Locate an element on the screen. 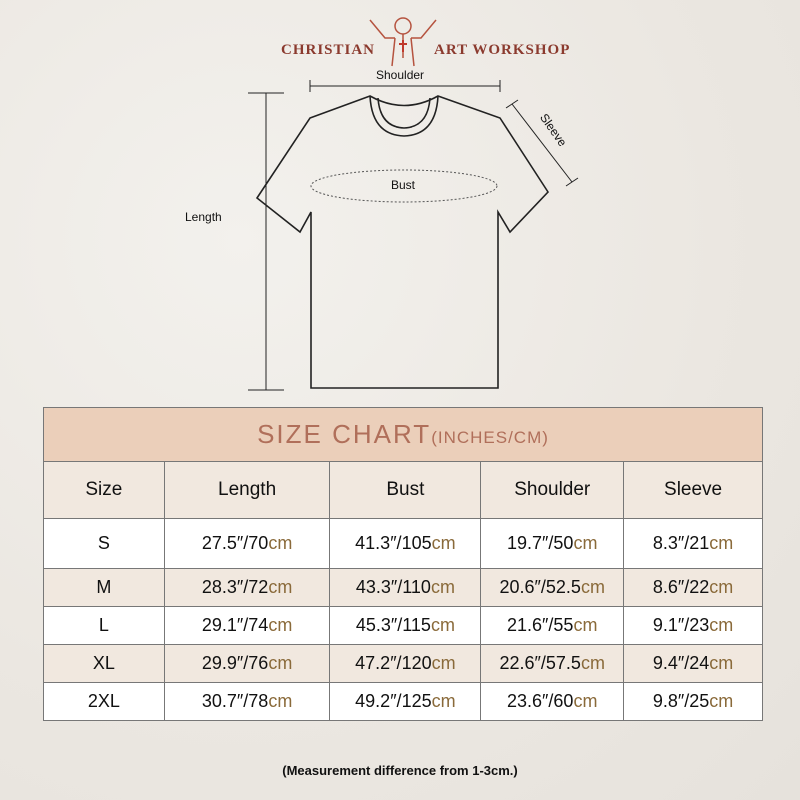 This screenshot has width=800, height=800. measurement-value: 27.5″/70 is located at coordinates (235, 543).